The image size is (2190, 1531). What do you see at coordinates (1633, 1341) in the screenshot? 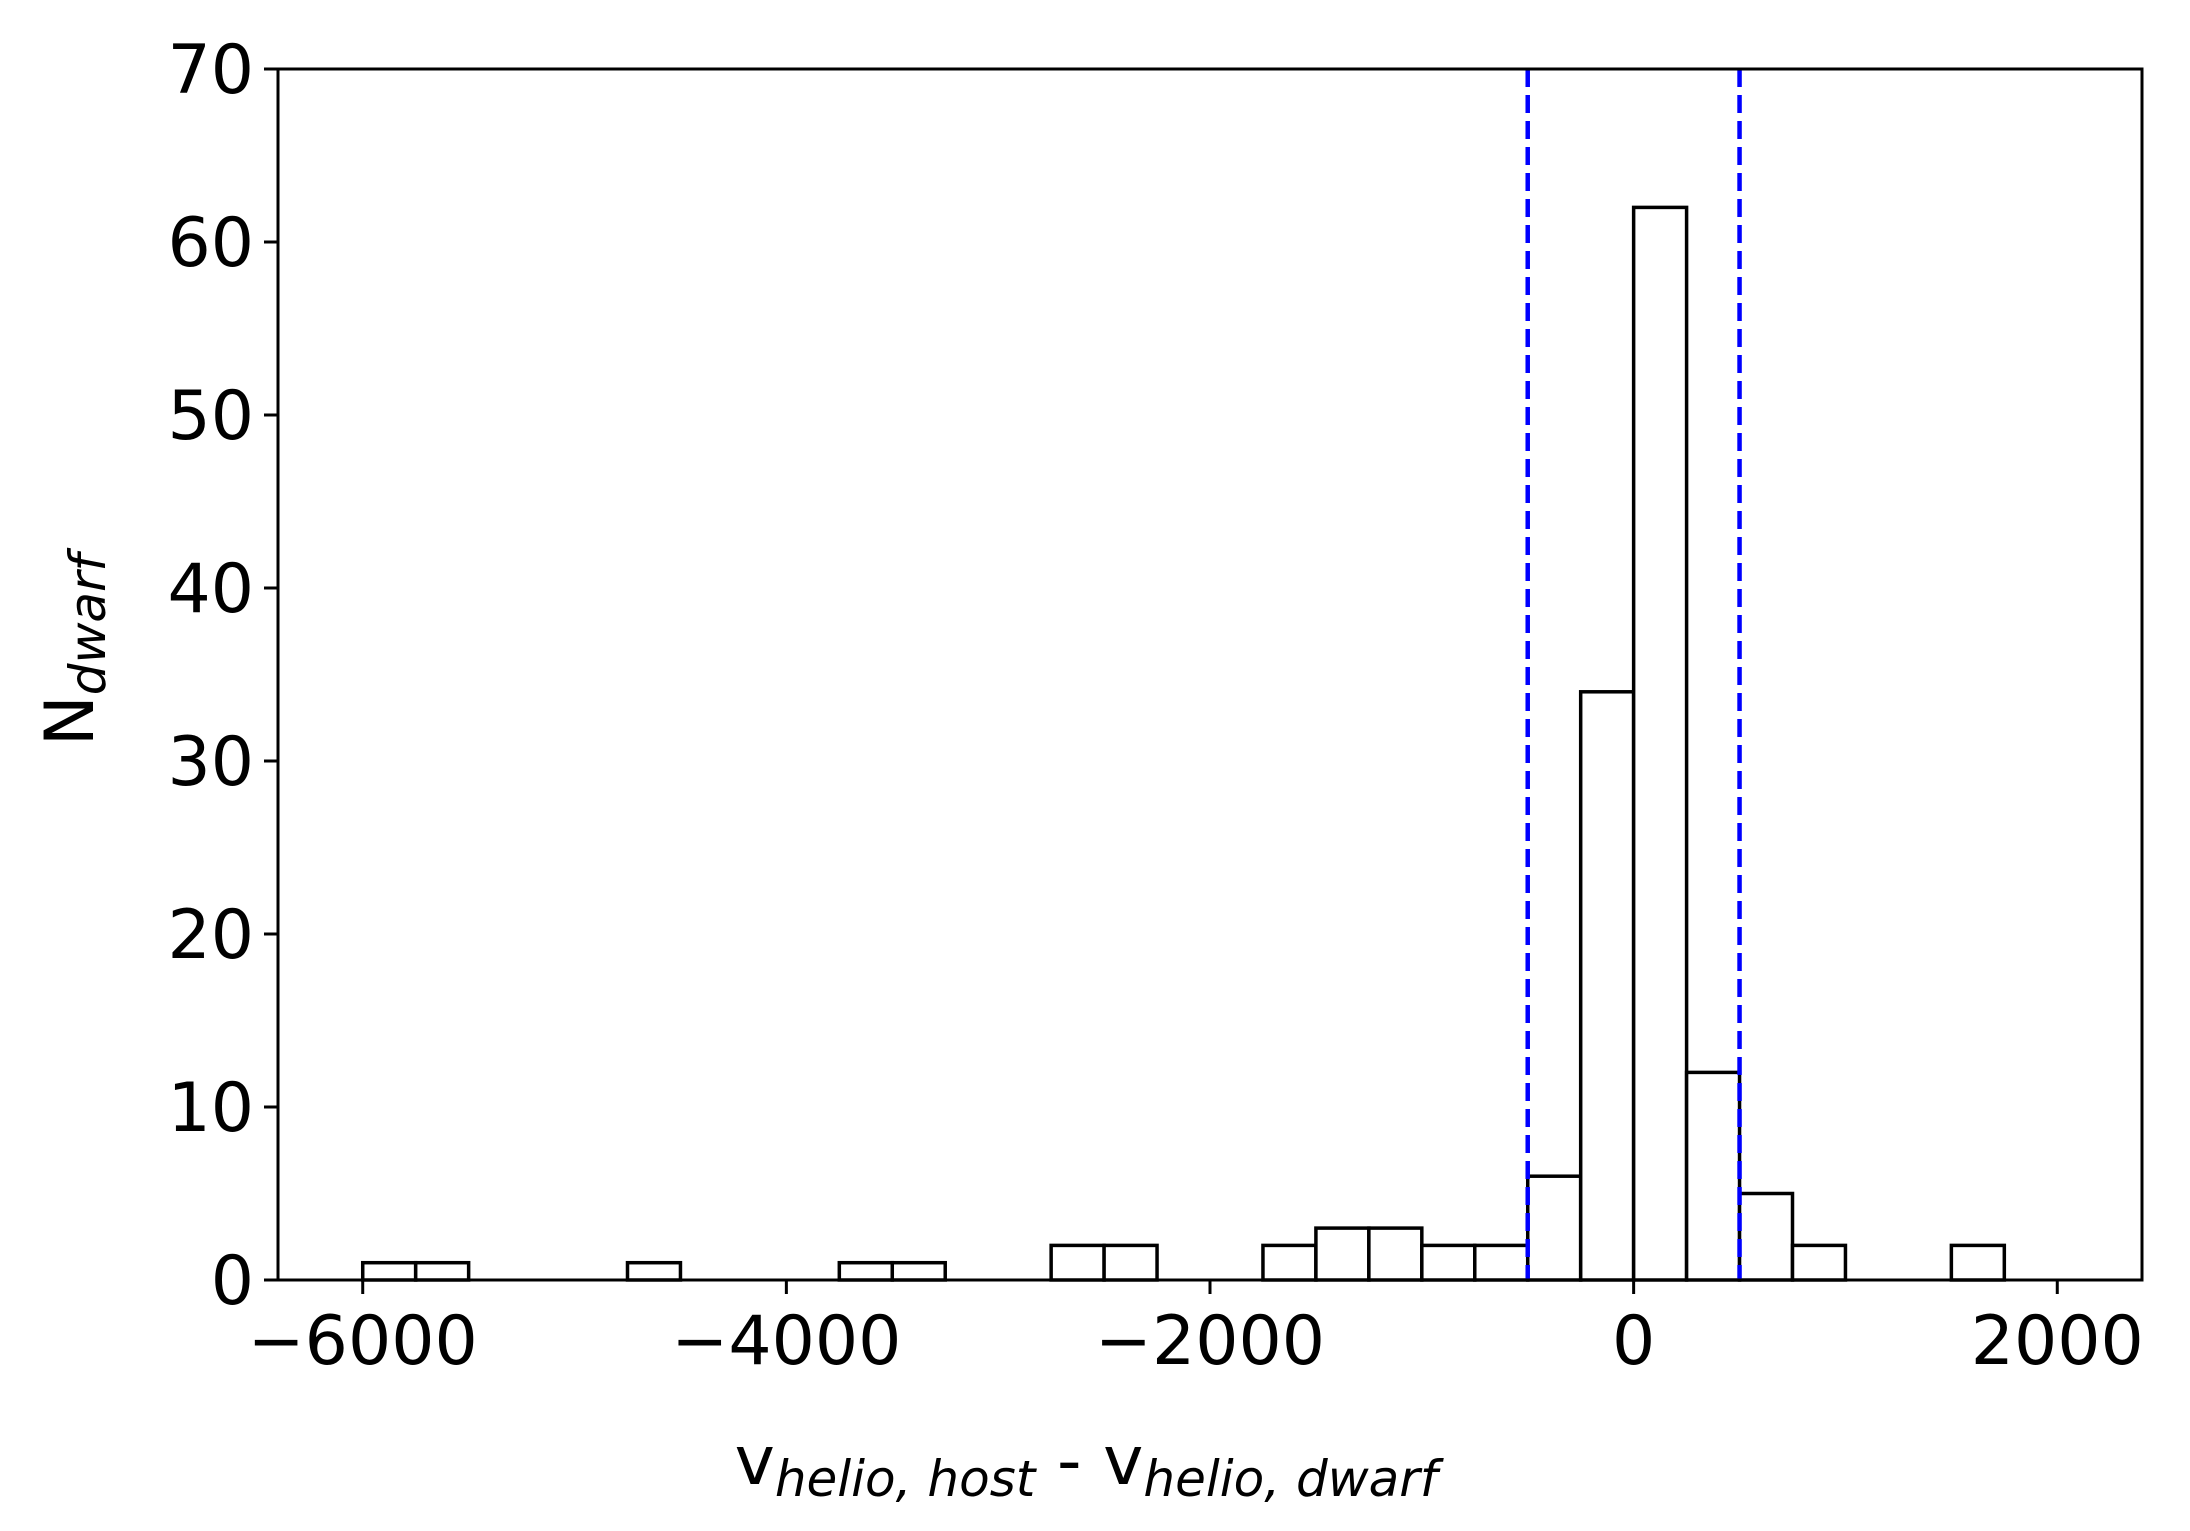
I see `x-tick-label: 0` at bounding box center [1633, 1341].